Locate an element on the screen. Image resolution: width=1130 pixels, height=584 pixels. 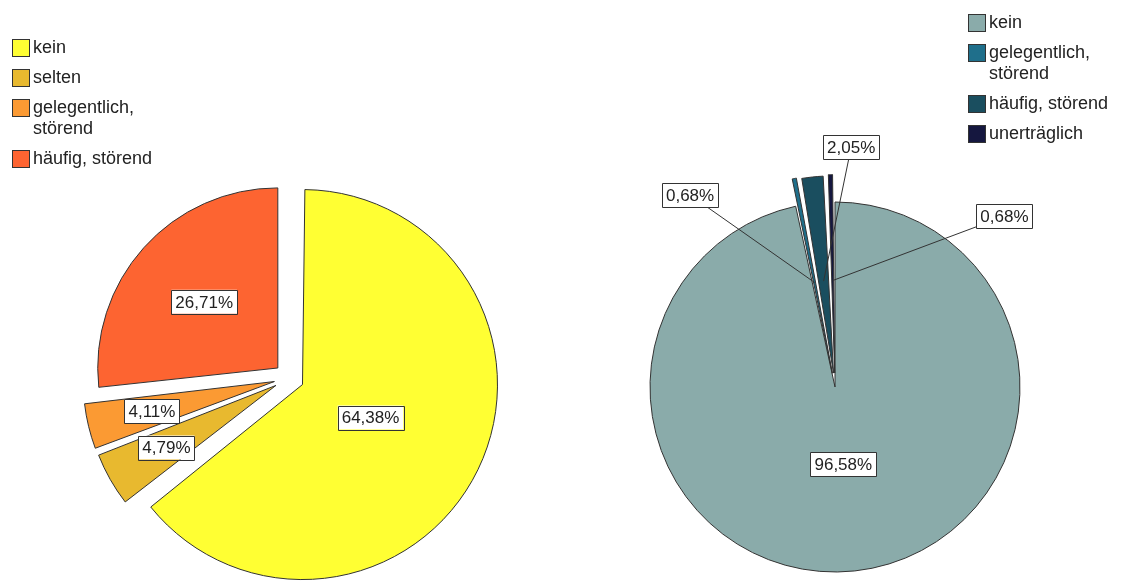
data-label: 96,58% is located at coordinates (843, 464).